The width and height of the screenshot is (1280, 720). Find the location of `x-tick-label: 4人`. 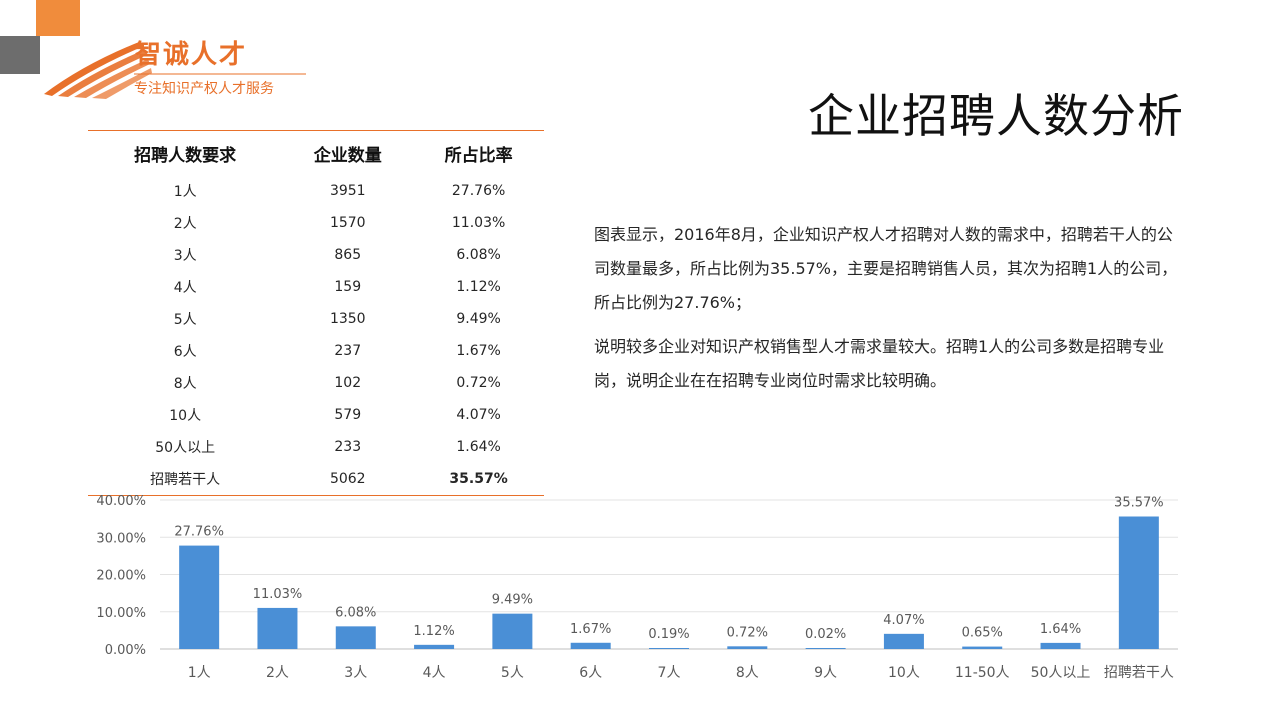

x-tick-label: 4人 is located at coordinates (434, 673).